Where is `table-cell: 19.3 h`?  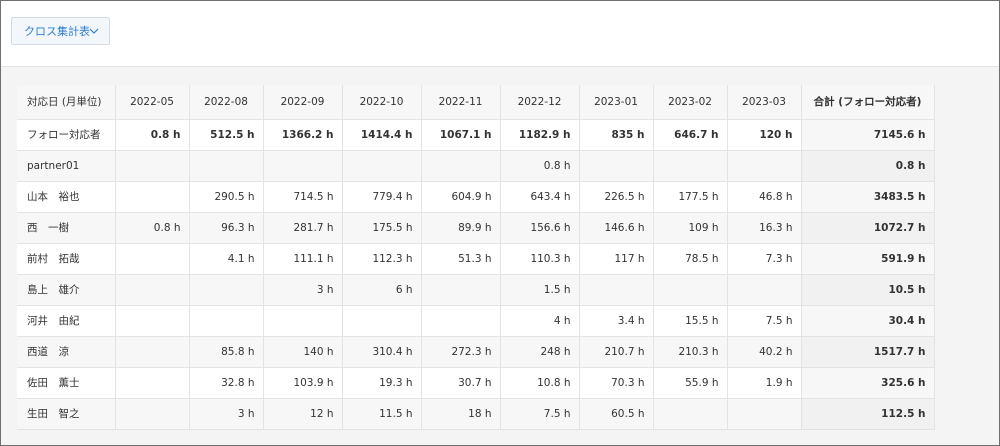 table-cell: 19.3 h is located at coordinates (382, 383).